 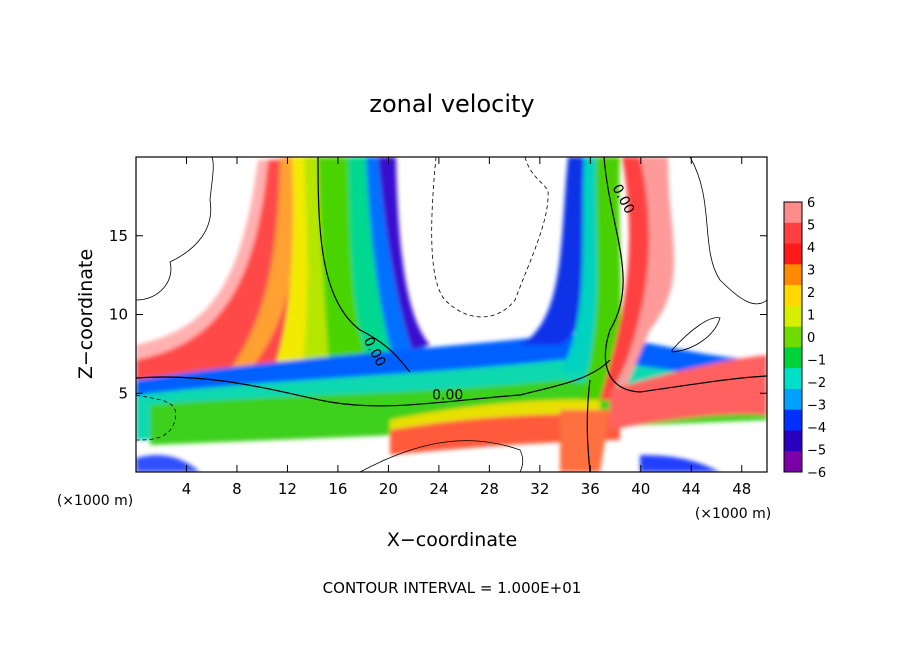 What do you see at coordinates (337, 489) in the screenshot?
I see `x-tick-label: 16` at bounding box center [337, 489].